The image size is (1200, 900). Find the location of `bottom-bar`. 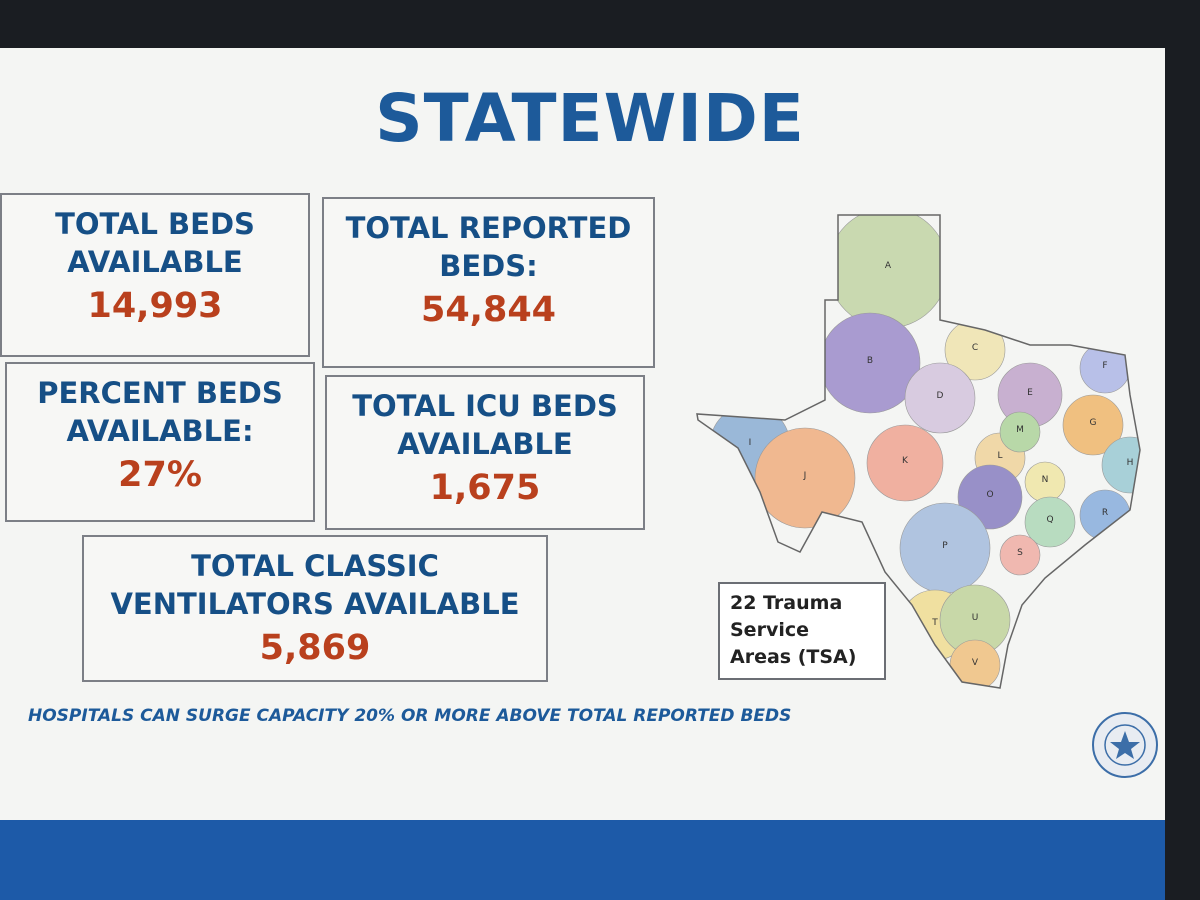

bottom-bar is located at coordinates (582, 860).